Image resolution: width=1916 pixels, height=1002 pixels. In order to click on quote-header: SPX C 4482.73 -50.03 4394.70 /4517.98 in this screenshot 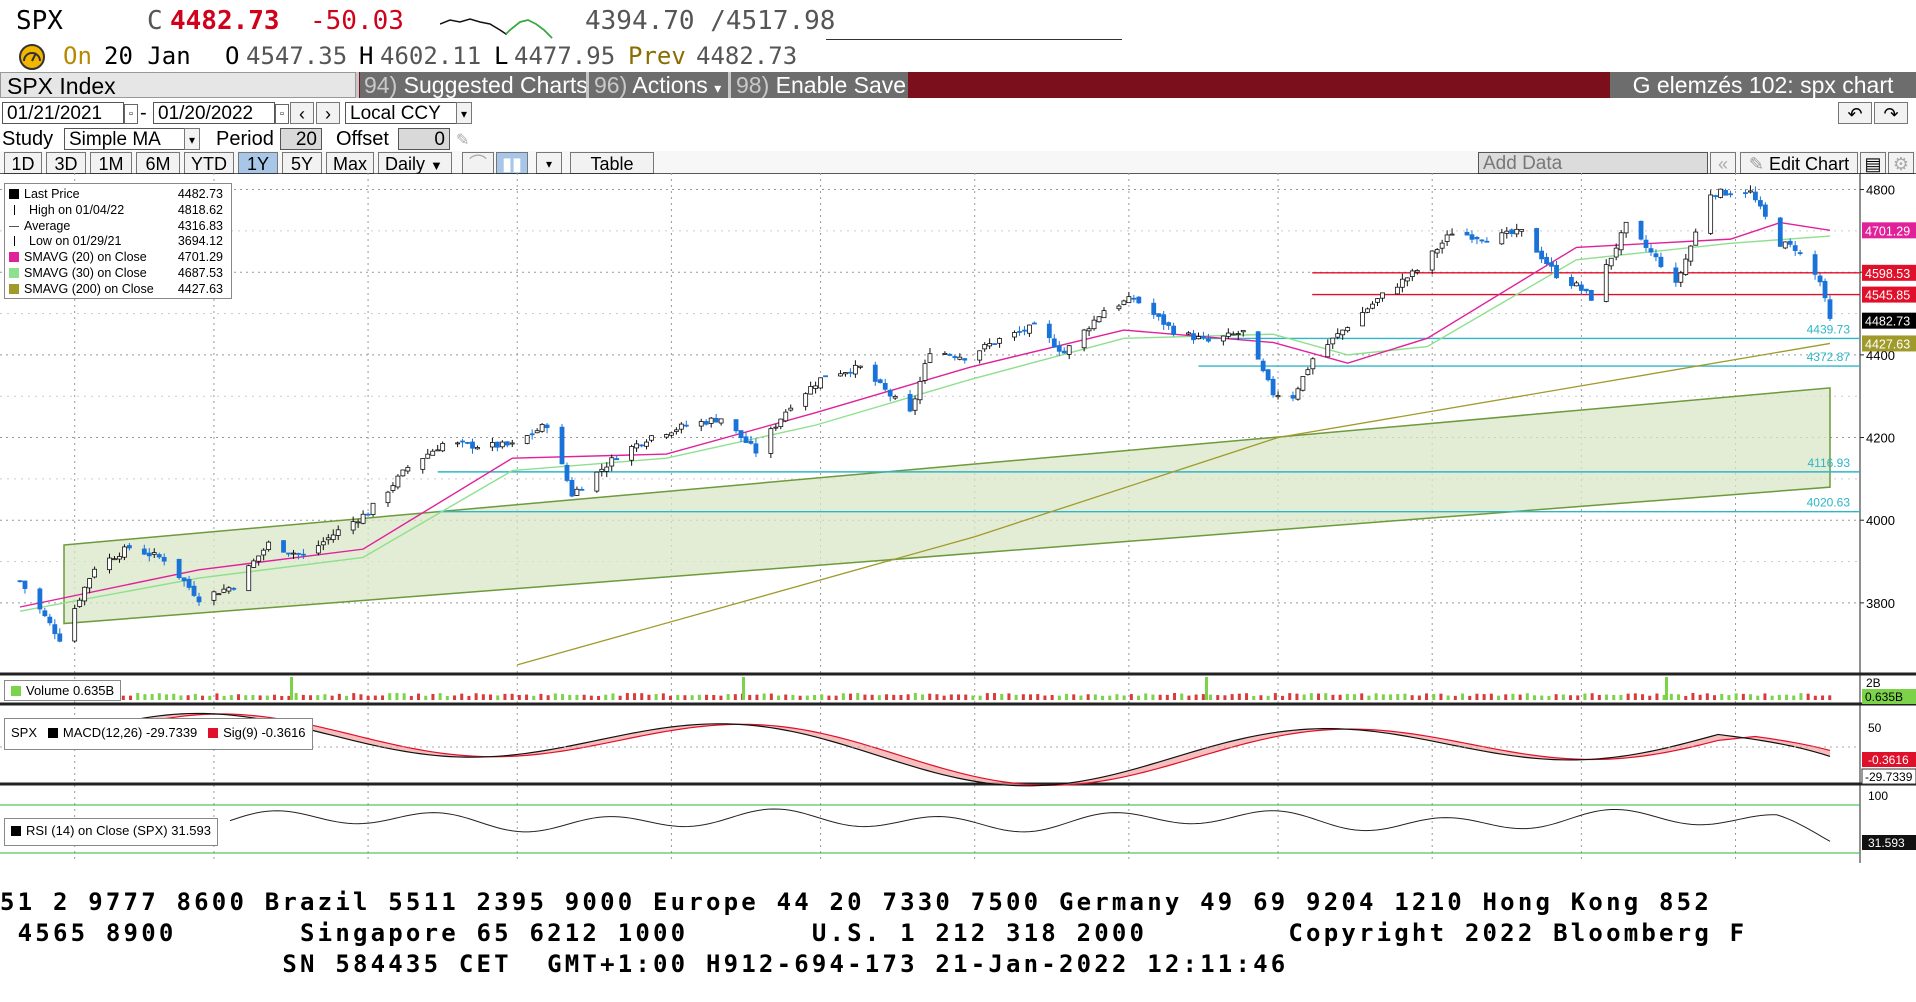, I will do `click(958, 24)`.